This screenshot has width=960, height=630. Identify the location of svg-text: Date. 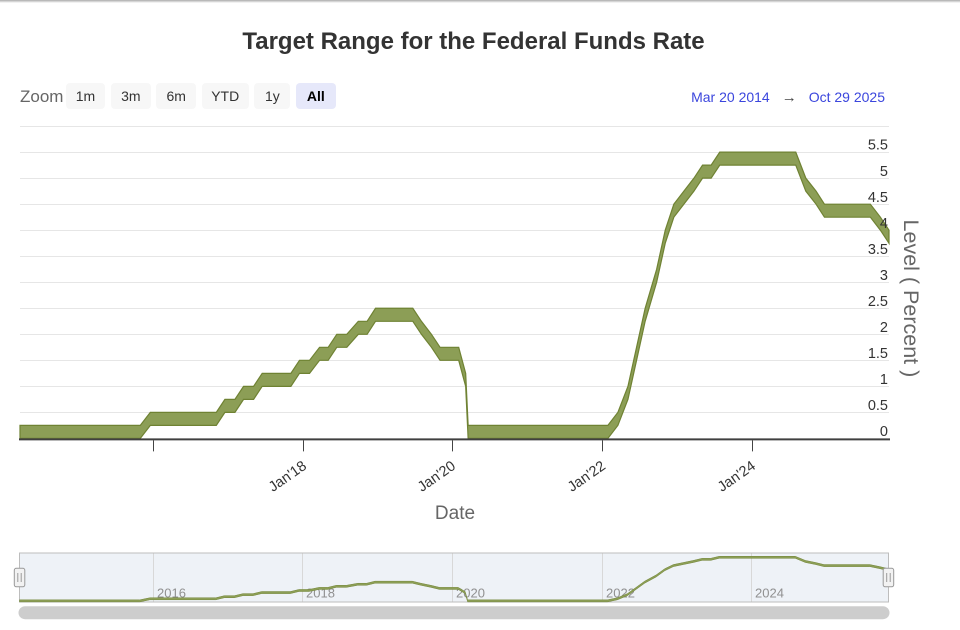
(455, 513).